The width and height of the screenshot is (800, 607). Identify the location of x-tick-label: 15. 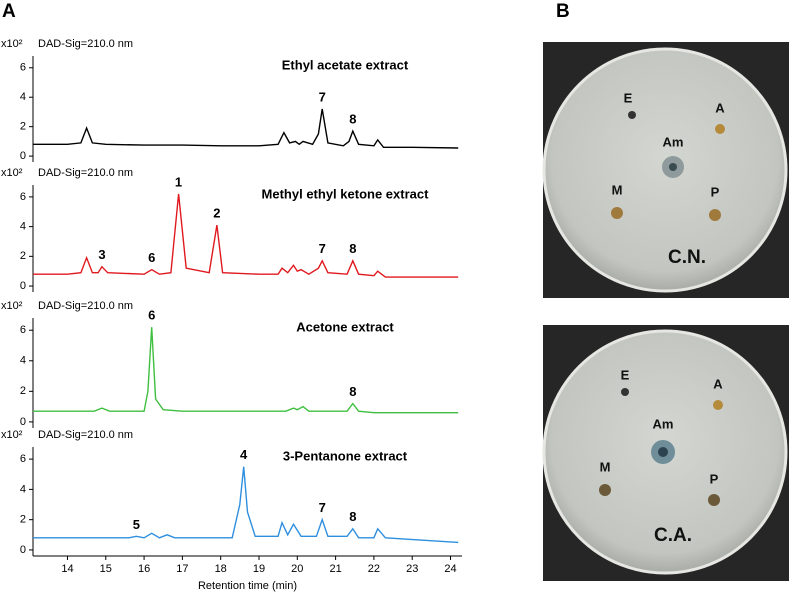
(106, 569).